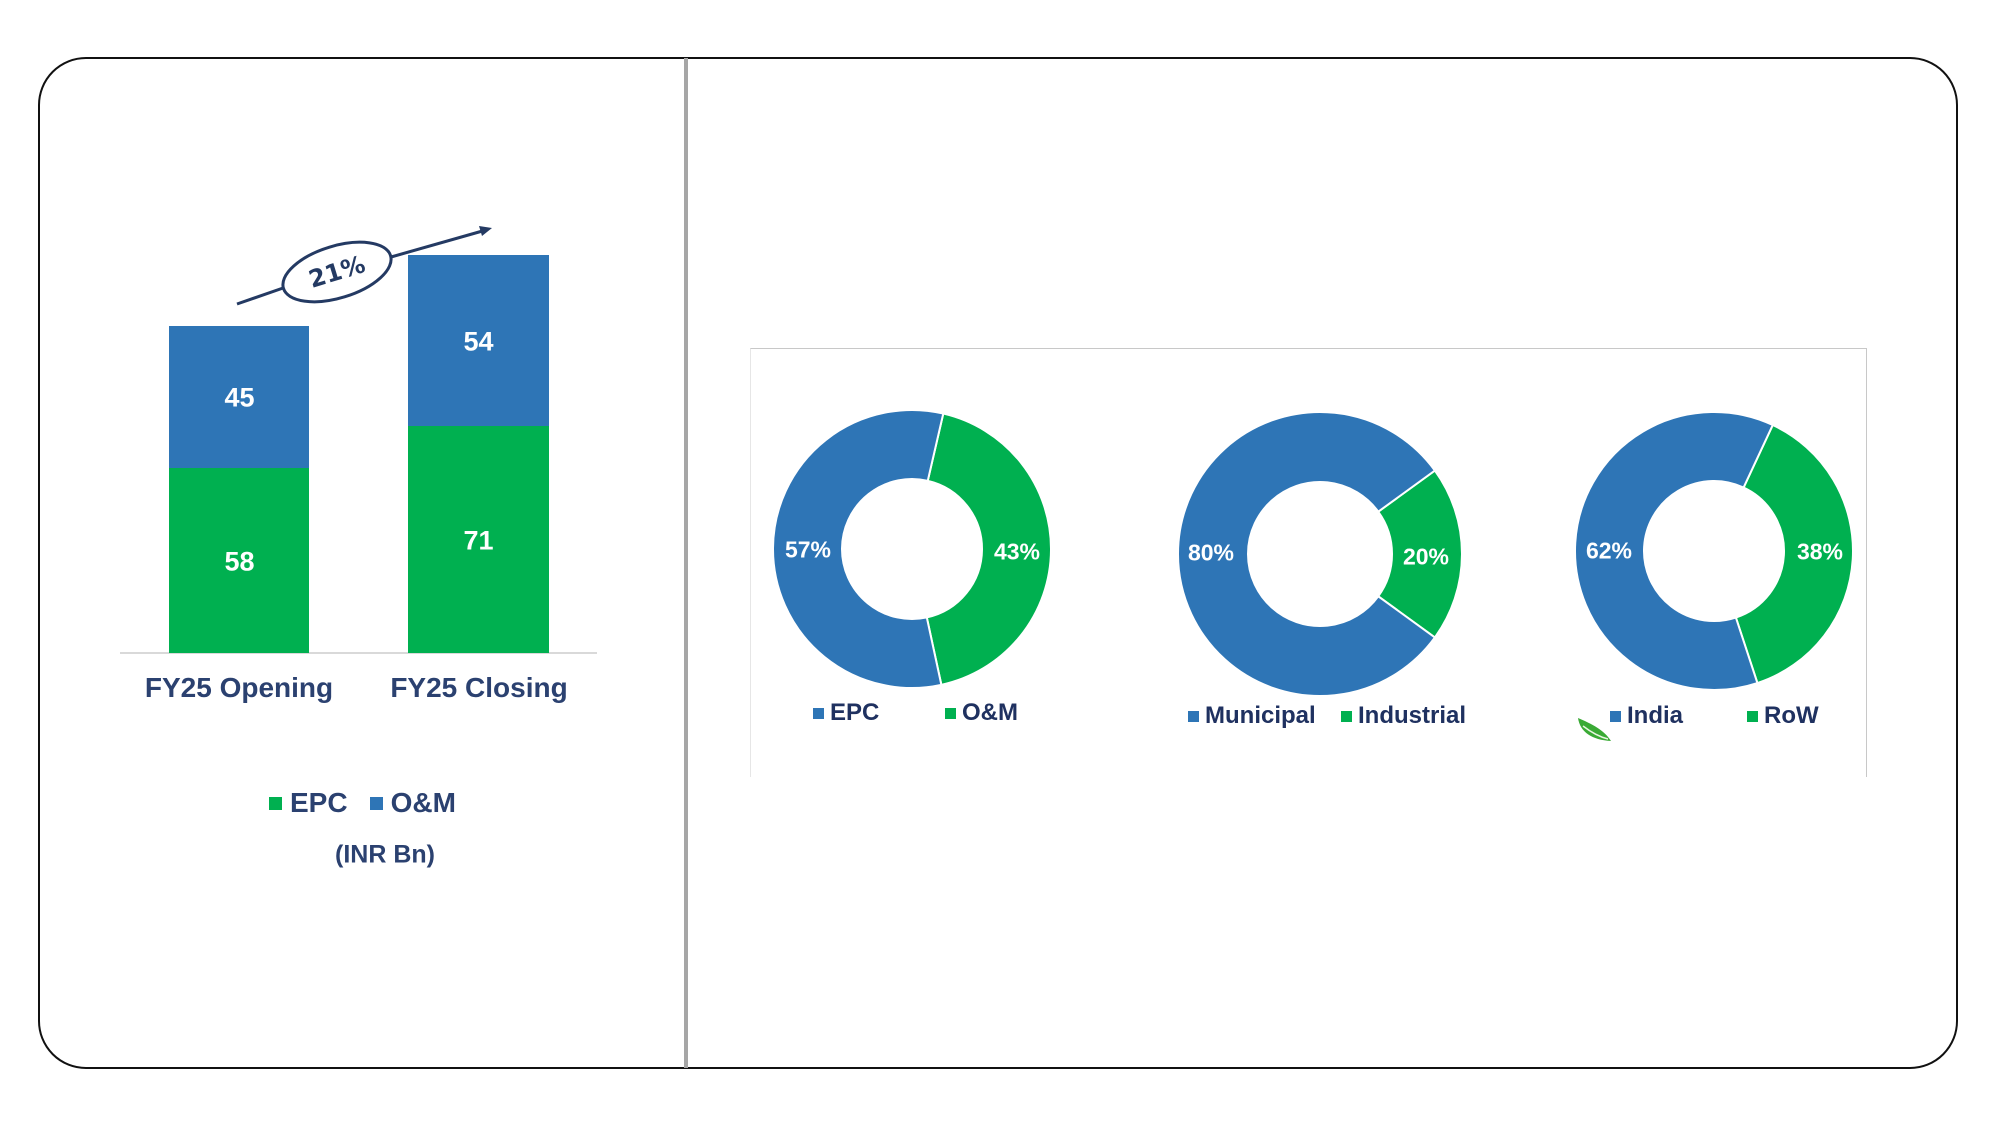 Image resolution: width=1999 pixels, height=1125 pixels. I want to click on leaf-logo-icon, so click(1594, 729).